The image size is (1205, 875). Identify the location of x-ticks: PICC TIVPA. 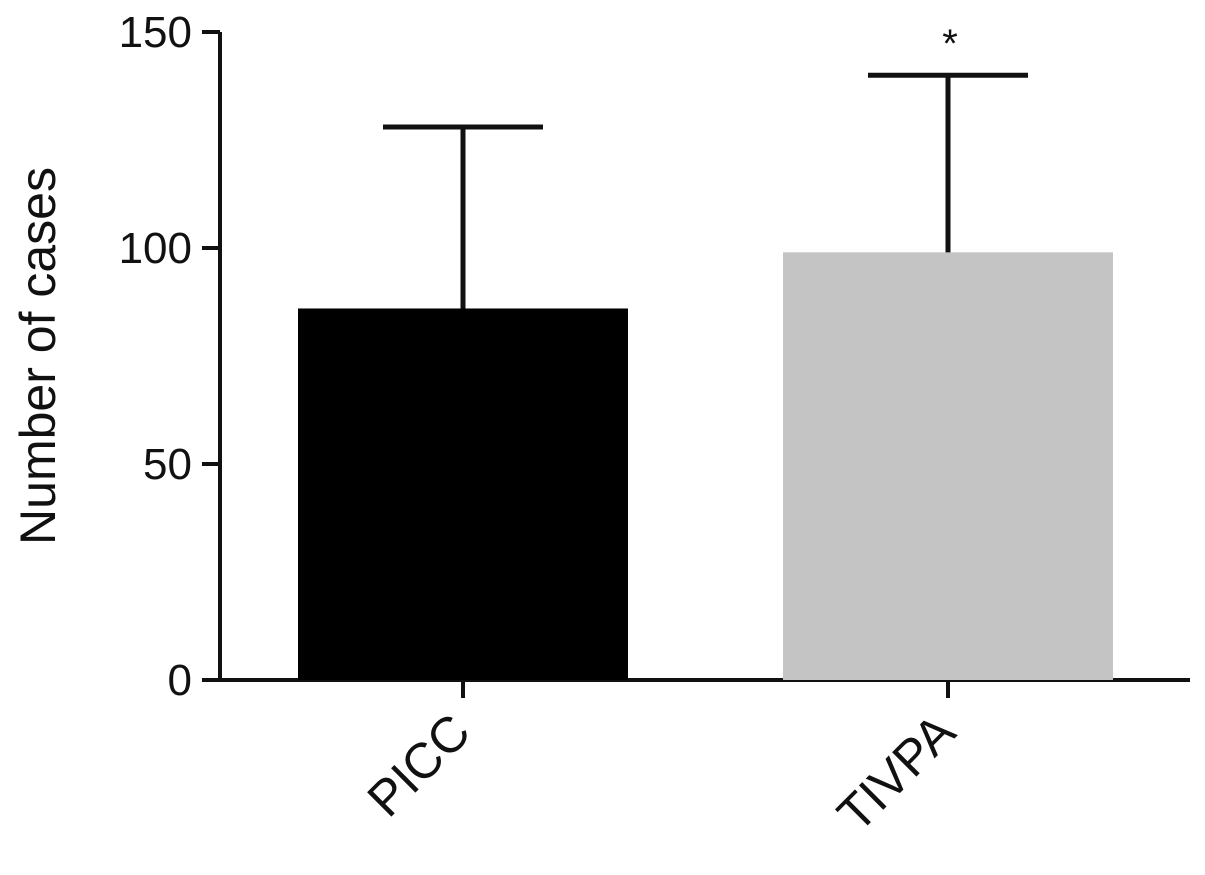
(662, 761).